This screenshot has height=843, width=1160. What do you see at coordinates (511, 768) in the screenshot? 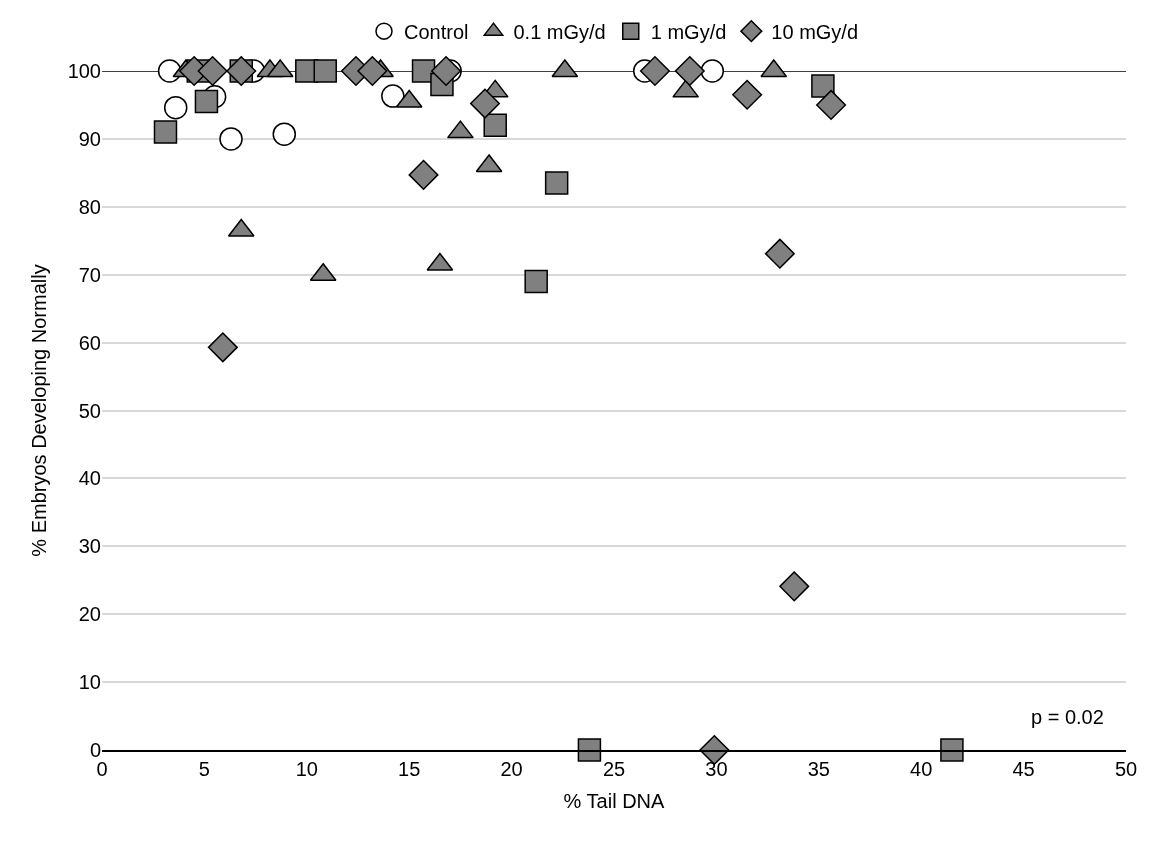
I see `x-tick-label: 20` at bounding box center [511, 768].